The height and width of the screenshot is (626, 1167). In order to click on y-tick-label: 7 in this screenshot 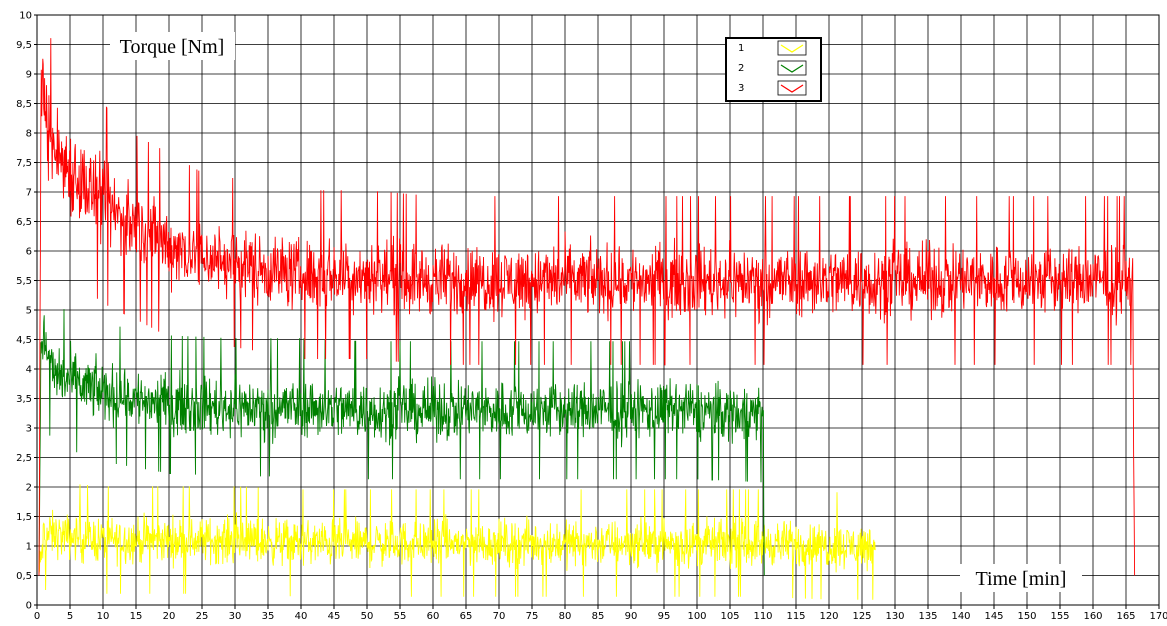, I will do `click(29, 193)`.